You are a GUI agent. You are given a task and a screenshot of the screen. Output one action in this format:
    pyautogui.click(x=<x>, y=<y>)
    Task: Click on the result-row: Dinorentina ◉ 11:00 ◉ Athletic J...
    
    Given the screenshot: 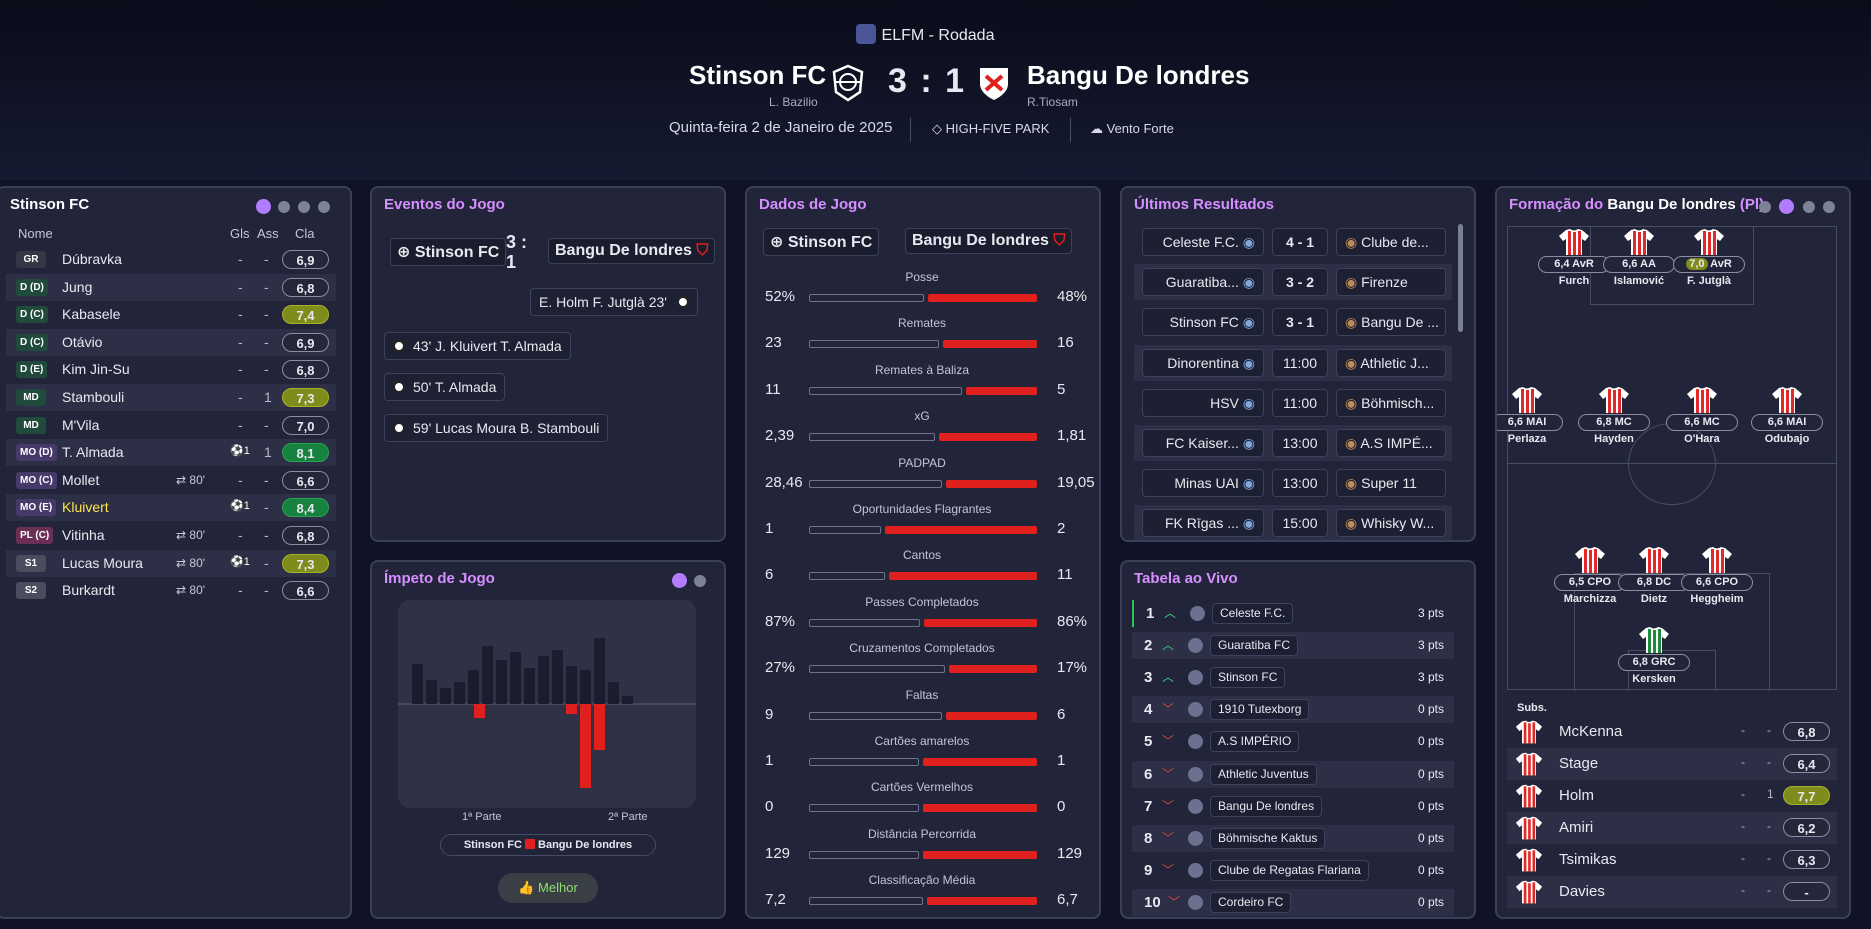 What is the action you would take?
    pyautogui.click(x=1293, y=362)
    